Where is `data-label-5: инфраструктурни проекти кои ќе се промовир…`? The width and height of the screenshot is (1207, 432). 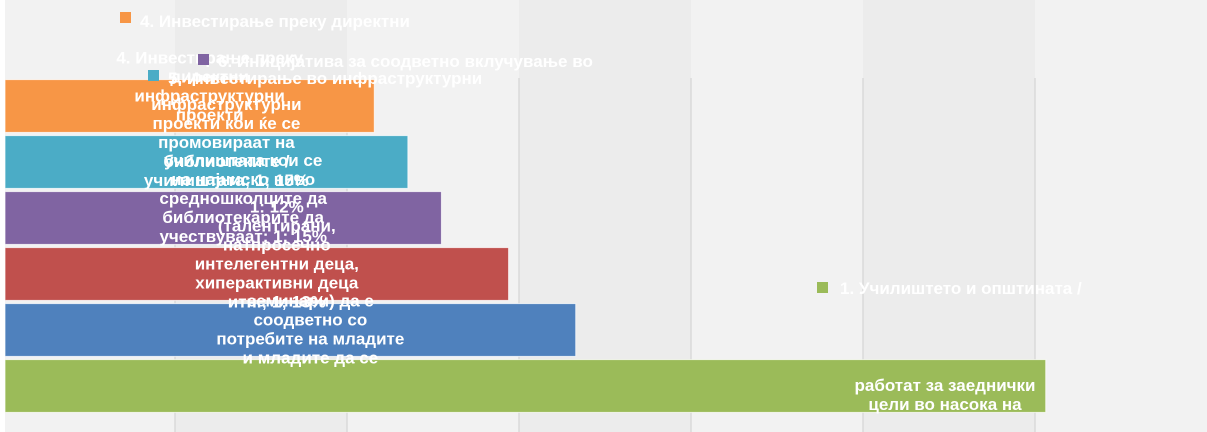
data-label-5: инфраструктурни проекти кои ќе се промовир… is located at coordinates (226, 142).